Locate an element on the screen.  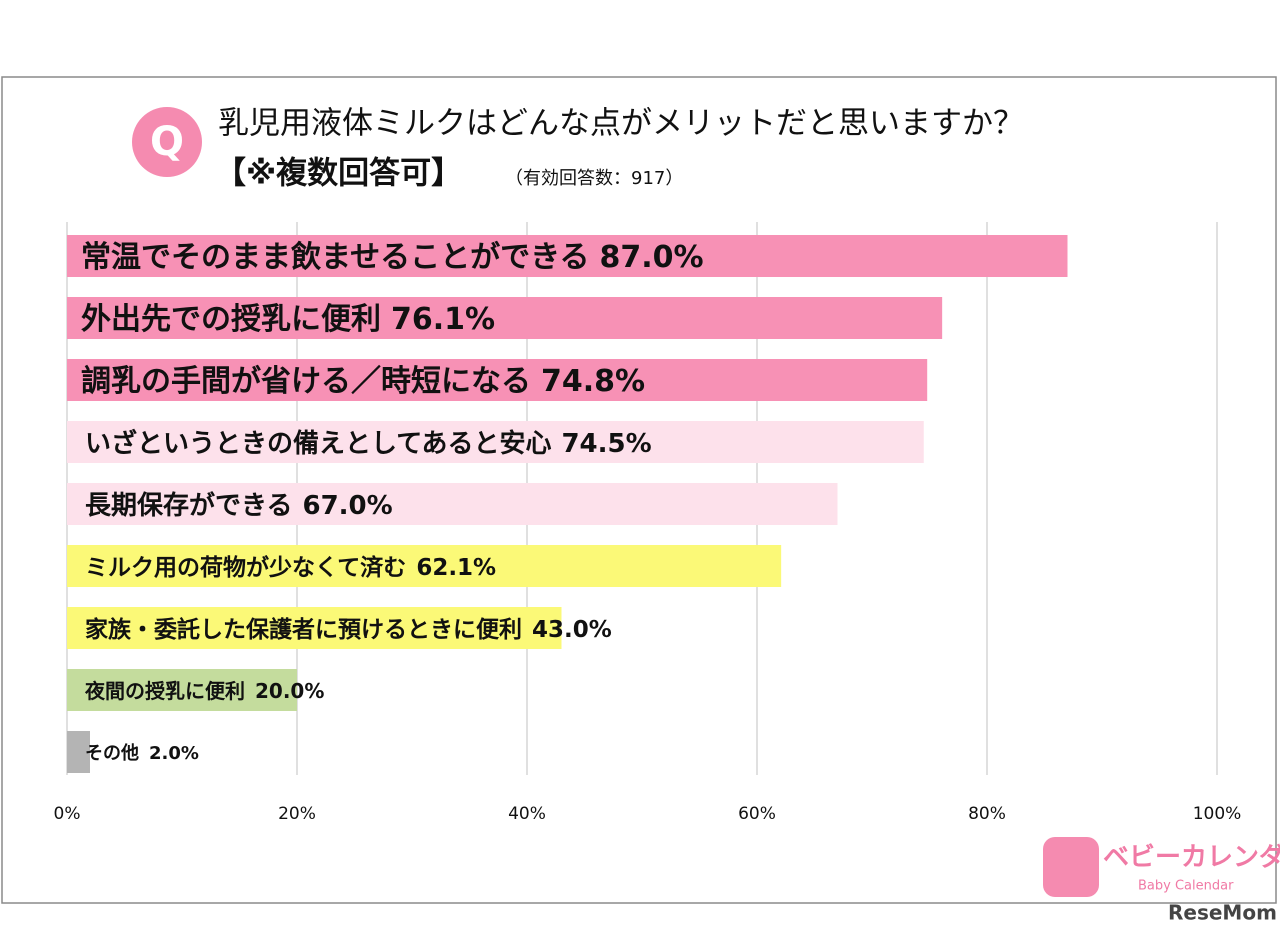
category-label: 常温でそのまま飲ませることができる is located at coordinates (335, 257).